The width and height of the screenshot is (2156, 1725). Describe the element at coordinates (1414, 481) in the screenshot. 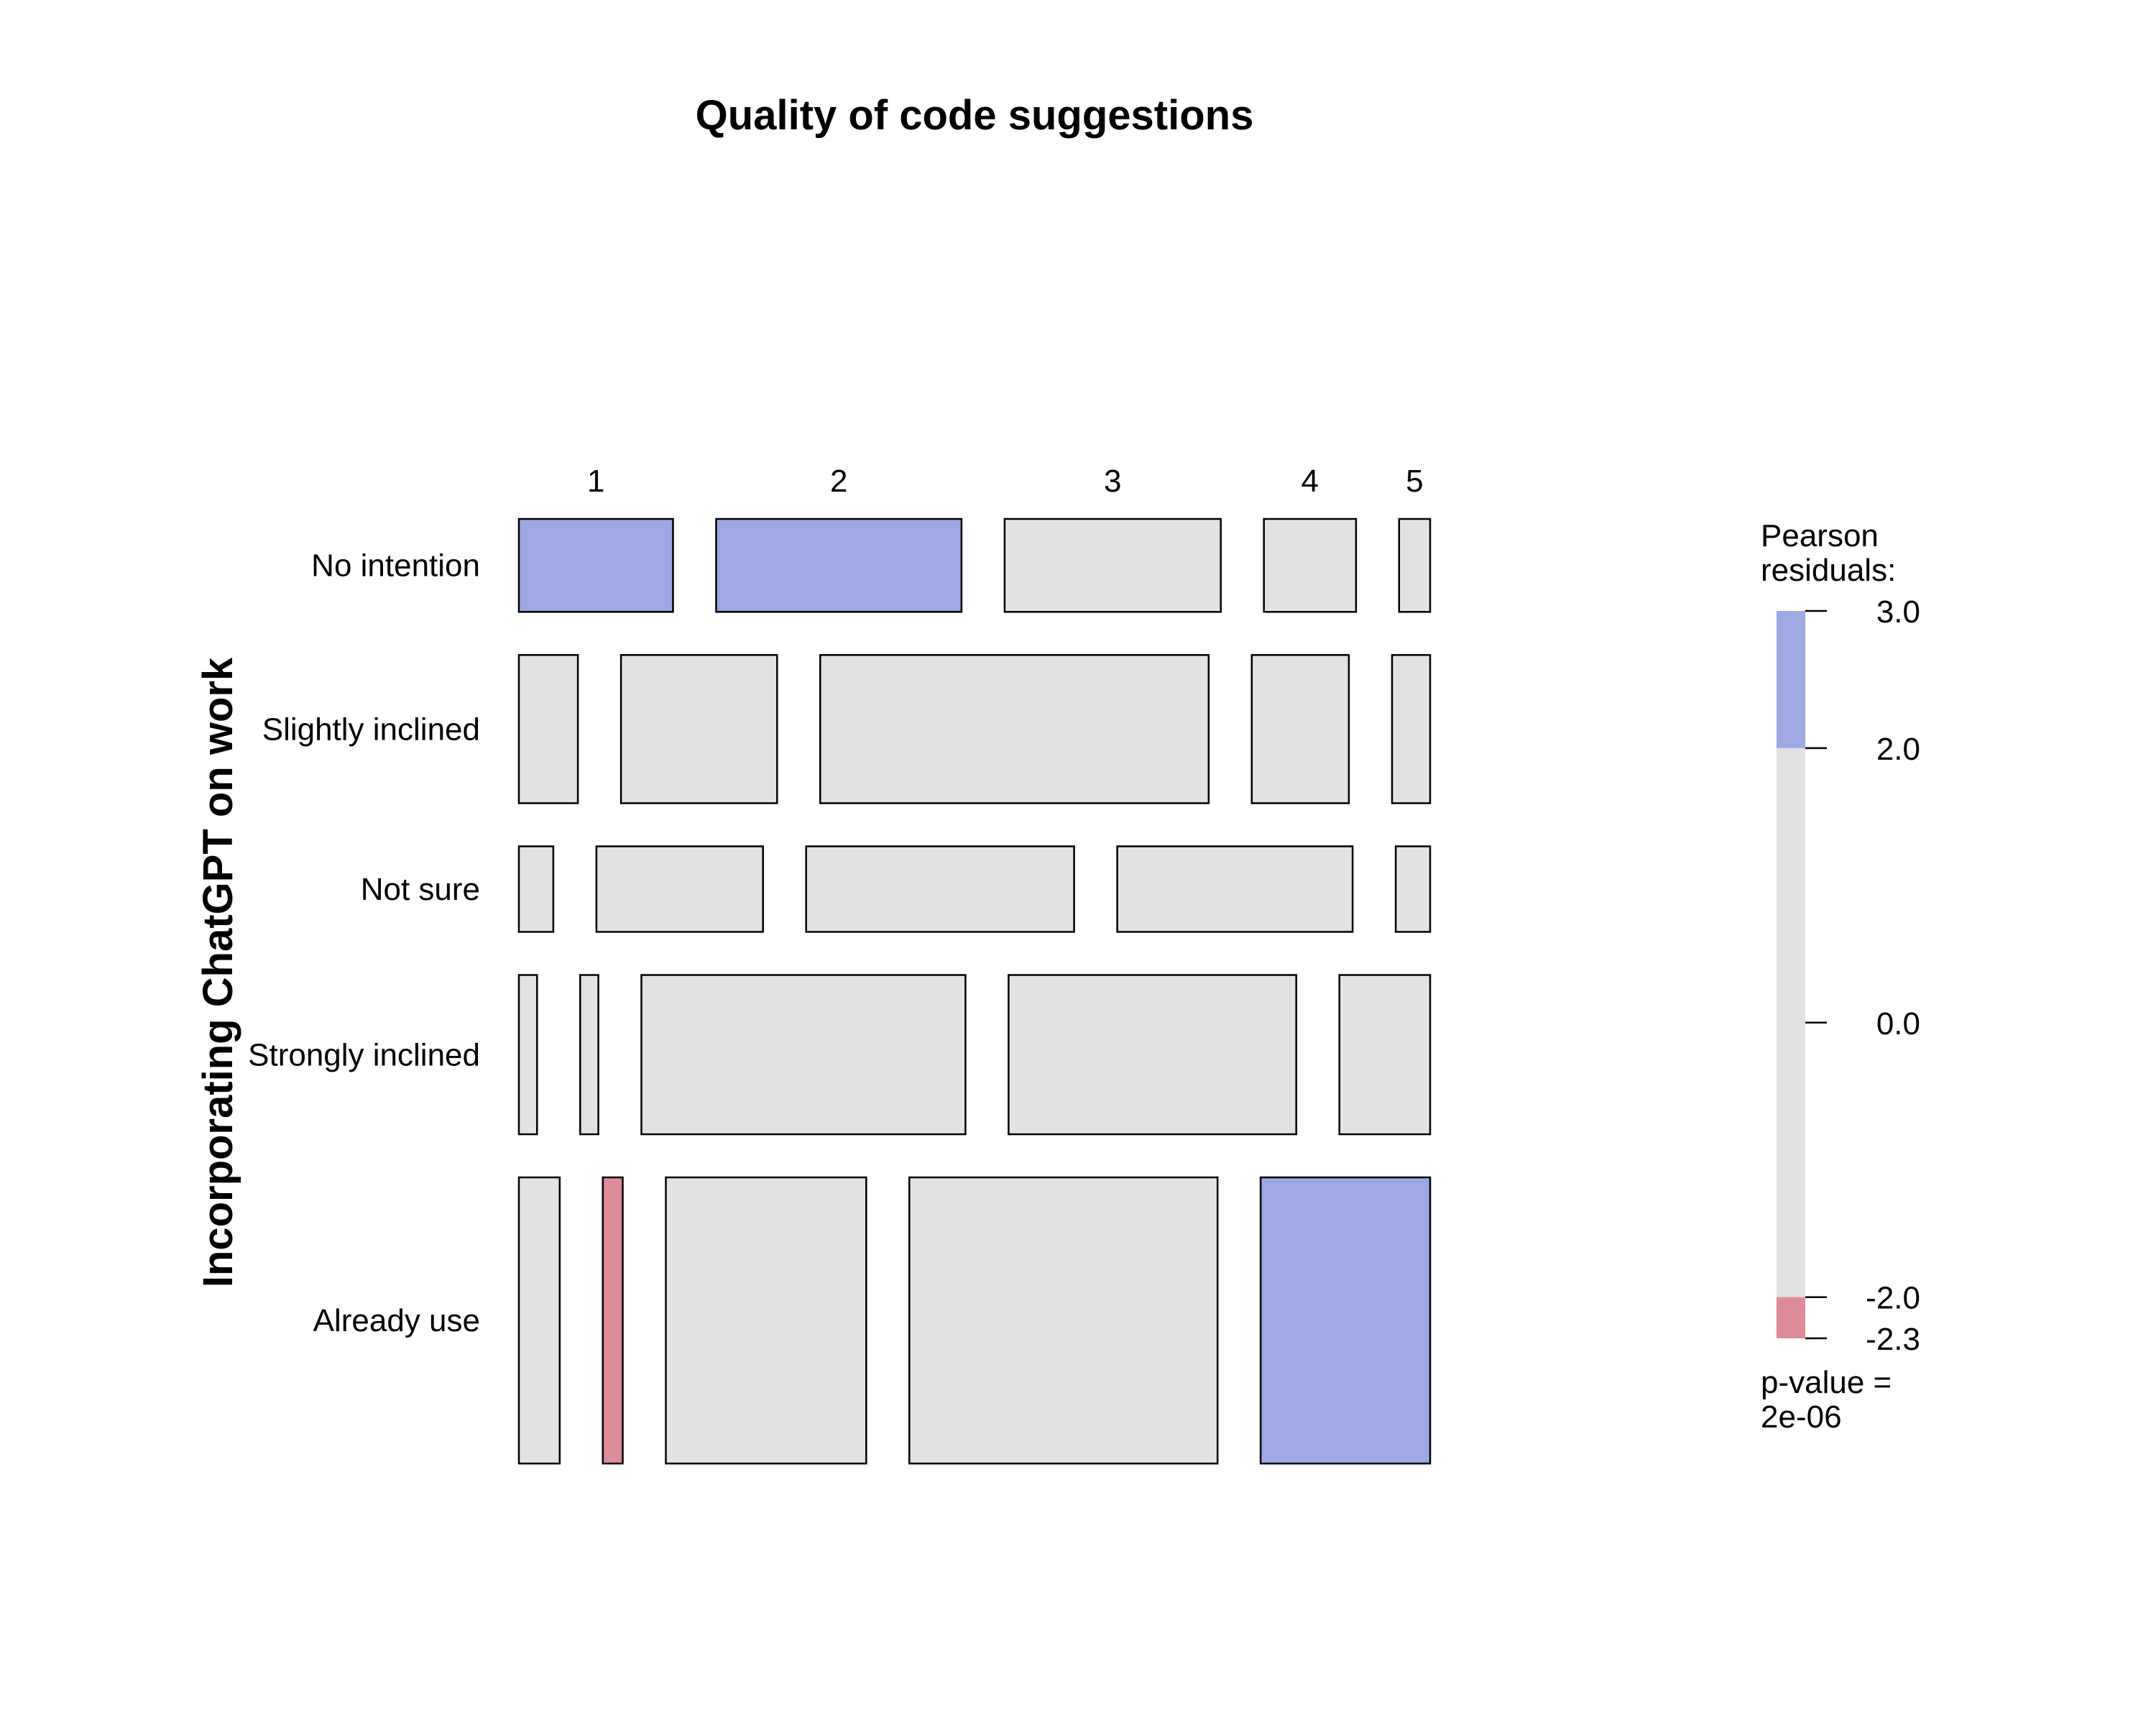

I see `column-label-5: 5` at that location.